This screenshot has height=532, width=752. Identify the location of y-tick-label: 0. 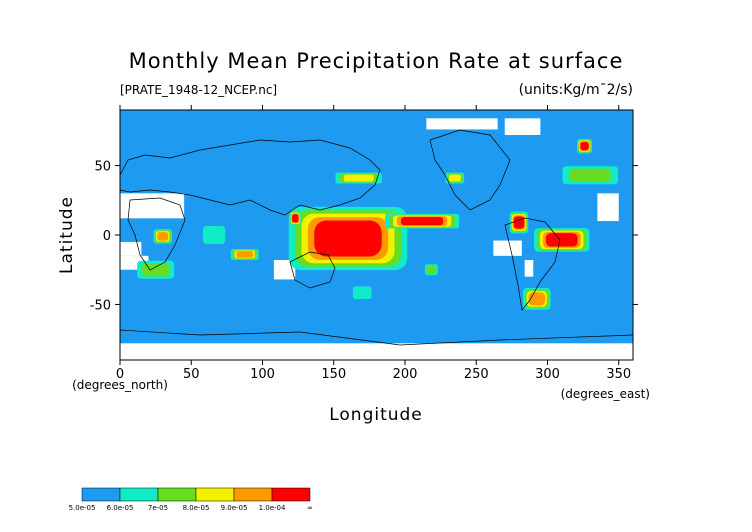
(107, 236).